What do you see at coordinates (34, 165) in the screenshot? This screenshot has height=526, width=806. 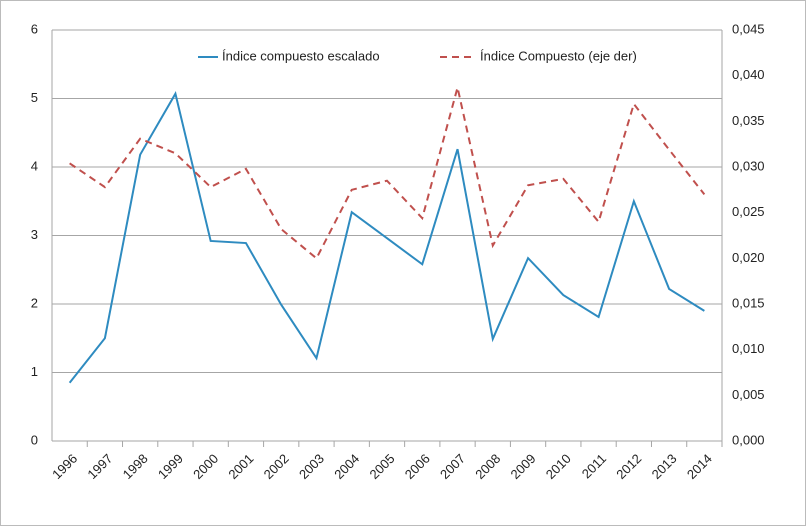 I see `y-tick-label: 4` at bounding box center [34, 165].